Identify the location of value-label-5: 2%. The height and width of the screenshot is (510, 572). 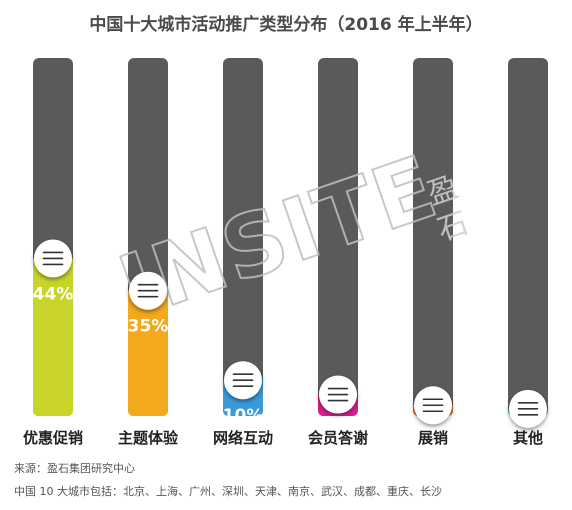
(528, 445).